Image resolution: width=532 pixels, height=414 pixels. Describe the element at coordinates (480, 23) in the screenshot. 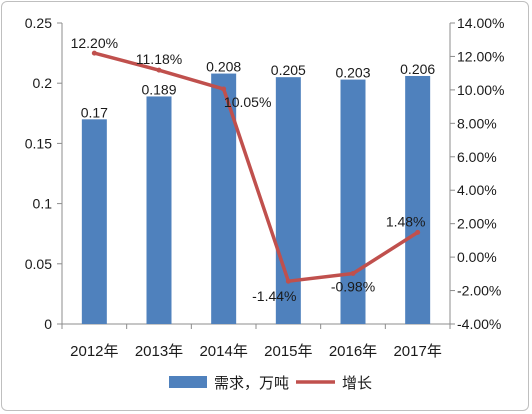

I see `y-right-tick-label: 14.00%` at that location.